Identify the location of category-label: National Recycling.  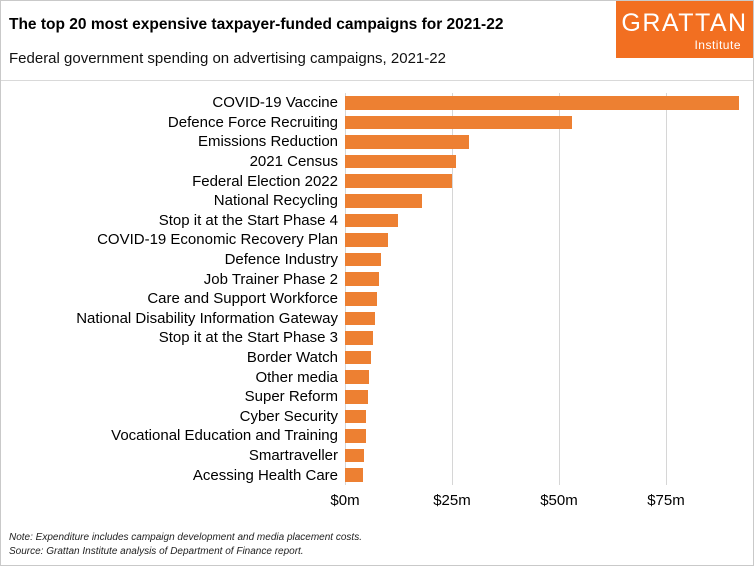
(275, 201).